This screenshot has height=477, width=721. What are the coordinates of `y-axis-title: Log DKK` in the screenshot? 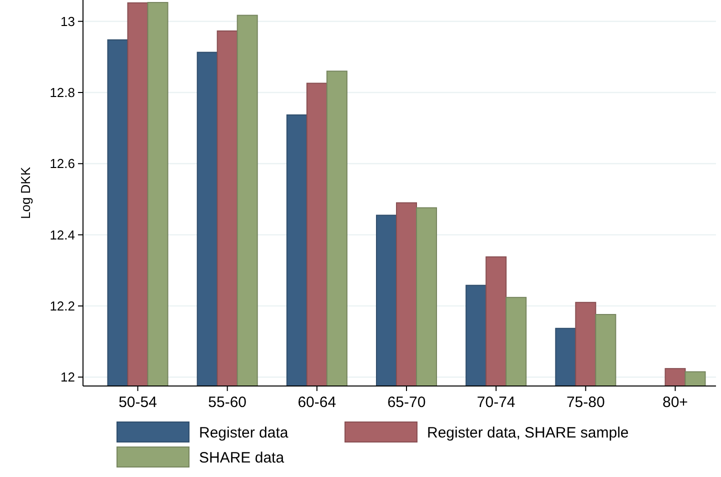 It's located at (25, 193).